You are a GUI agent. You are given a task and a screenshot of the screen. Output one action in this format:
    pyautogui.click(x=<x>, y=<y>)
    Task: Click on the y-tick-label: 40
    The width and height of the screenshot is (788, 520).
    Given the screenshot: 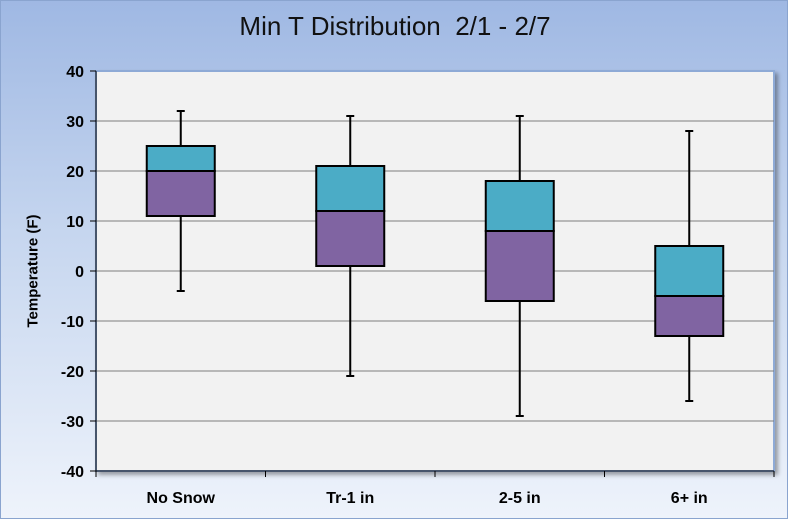 What is the action you would take?
    pyautogui.click(x=75, y=72)
    